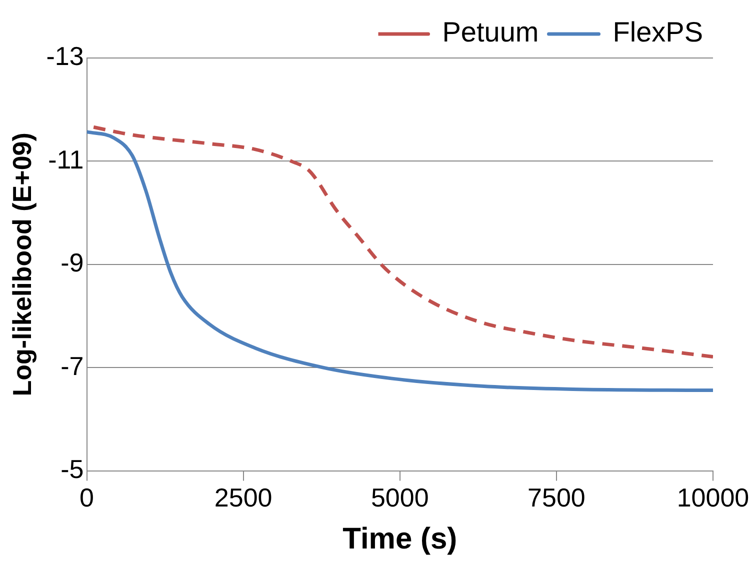 The image size is (755, 566). I want to click on x-tick-label: 5000, so click(399, 497).